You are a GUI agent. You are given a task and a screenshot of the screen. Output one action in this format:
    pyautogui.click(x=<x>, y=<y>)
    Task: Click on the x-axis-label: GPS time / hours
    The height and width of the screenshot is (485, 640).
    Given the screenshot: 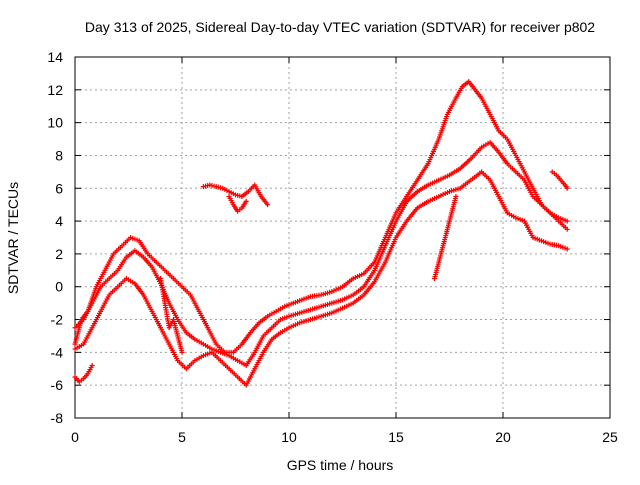 What is the action you would take?
    pyautogui.click(x=340, y=465)
    